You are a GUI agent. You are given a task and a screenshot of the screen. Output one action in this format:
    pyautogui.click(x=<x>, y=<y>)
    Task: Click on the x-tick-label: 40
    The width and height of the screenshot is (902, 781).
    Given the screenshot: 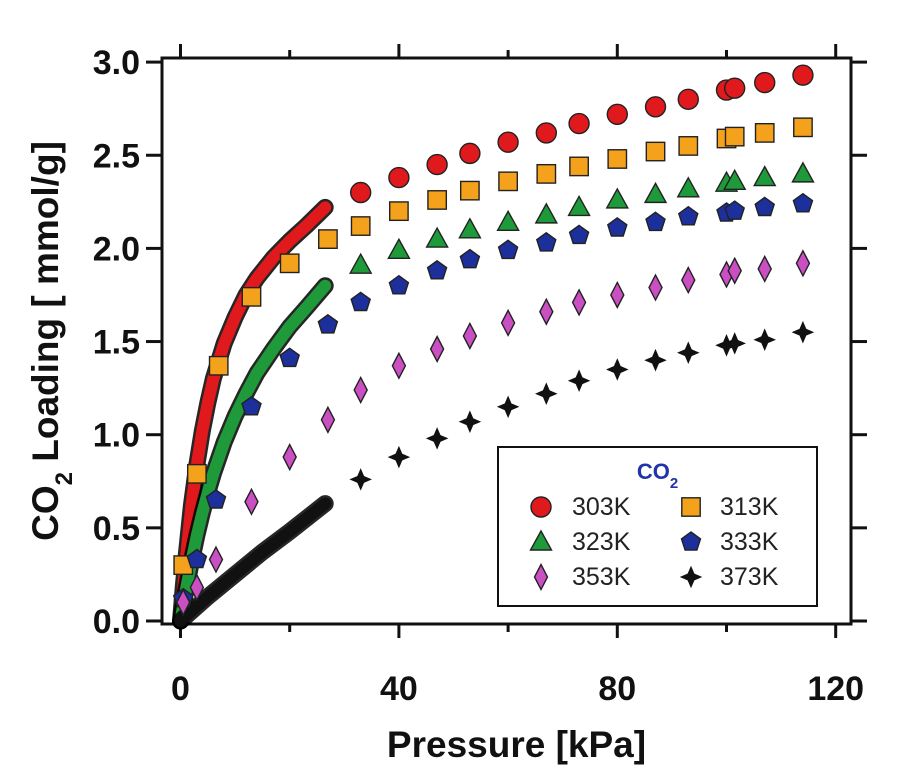 What is the action you would take?
    pyautogui.click(x=399, y=689)
    